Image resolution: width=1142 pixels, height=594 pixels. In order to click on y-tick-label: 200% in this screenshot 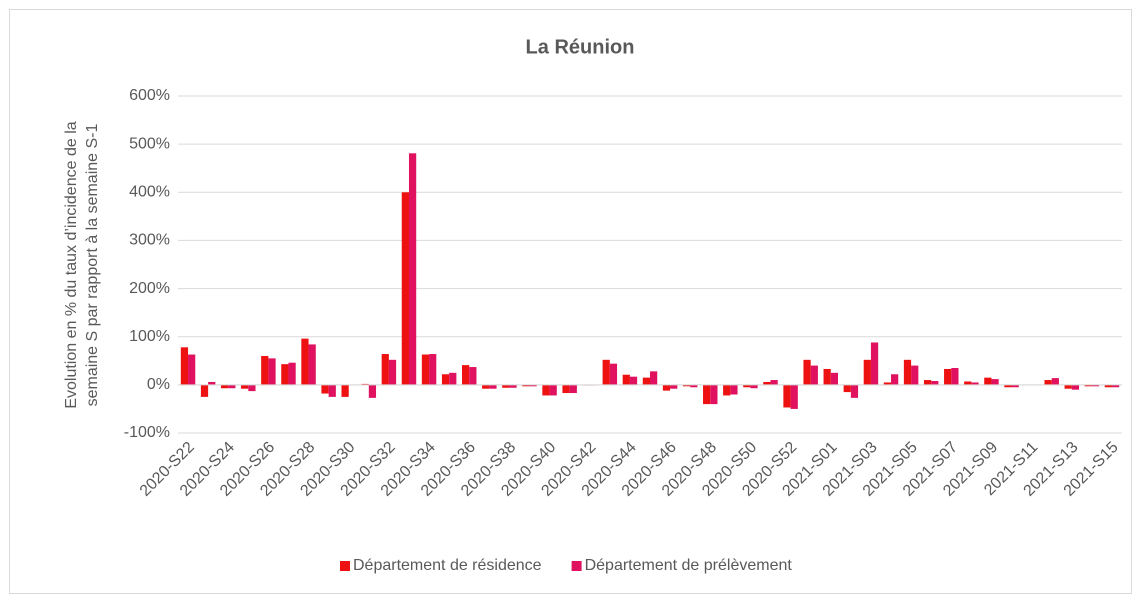, I will do `click(149, 288)`.